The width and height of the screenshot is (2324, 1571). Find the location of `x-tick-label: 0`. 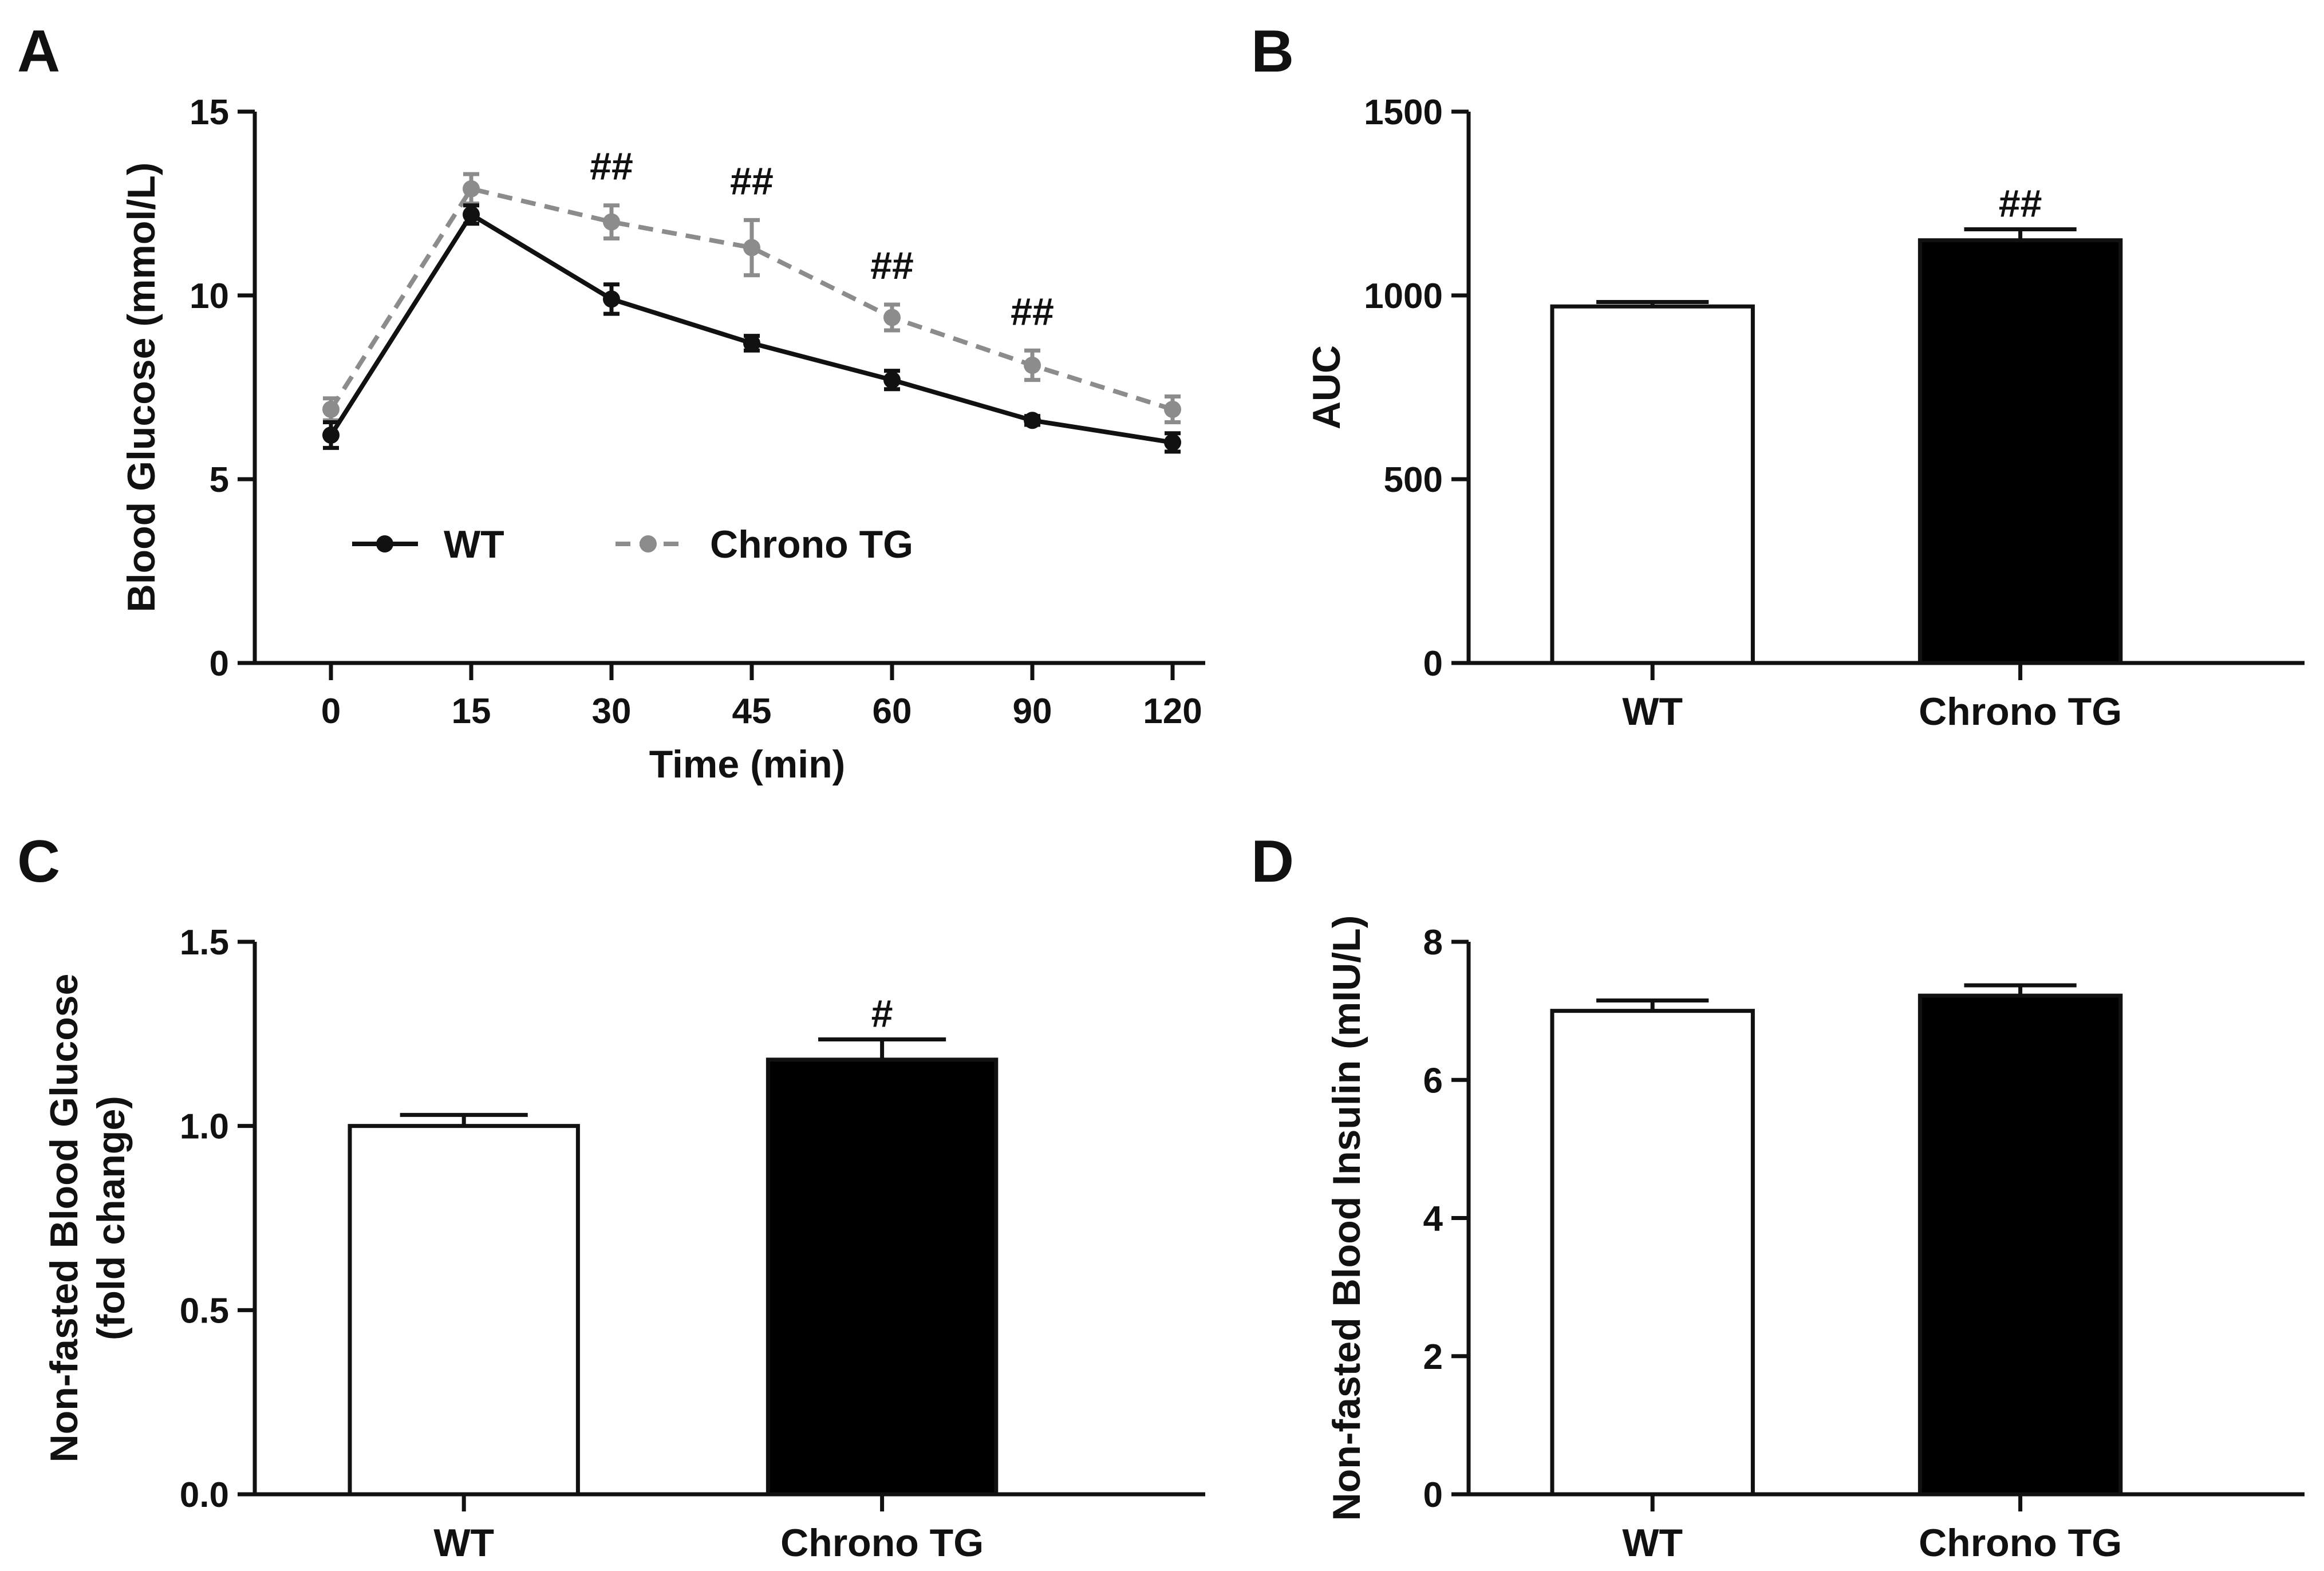

x-tick-label: 0 is located at coordinates (331, 711).